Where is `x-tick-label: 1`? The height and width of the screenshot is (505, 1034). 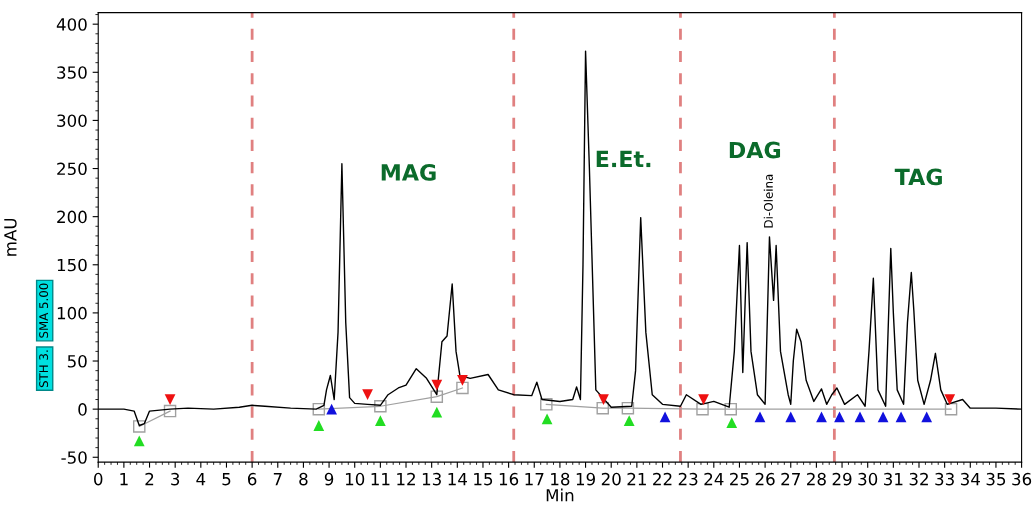
x-tick-label: 1 is located at coordinates (124, 479).